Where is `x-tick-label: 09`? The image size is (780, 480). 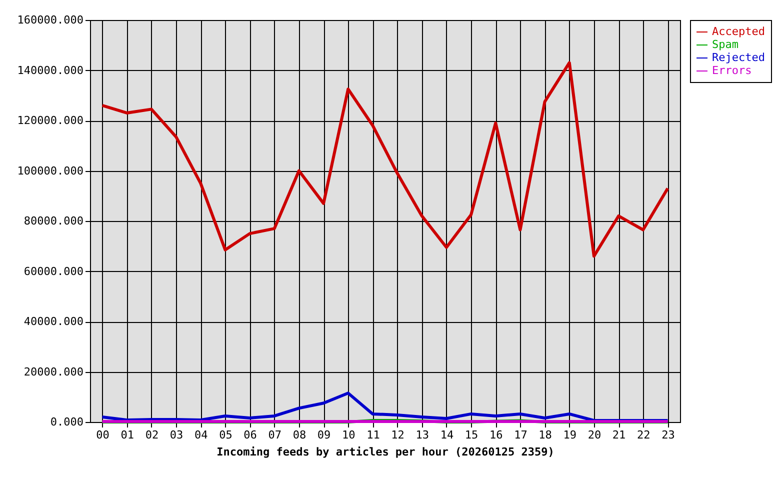 x-tick-label: 09 is located at coordinates (324, 435).